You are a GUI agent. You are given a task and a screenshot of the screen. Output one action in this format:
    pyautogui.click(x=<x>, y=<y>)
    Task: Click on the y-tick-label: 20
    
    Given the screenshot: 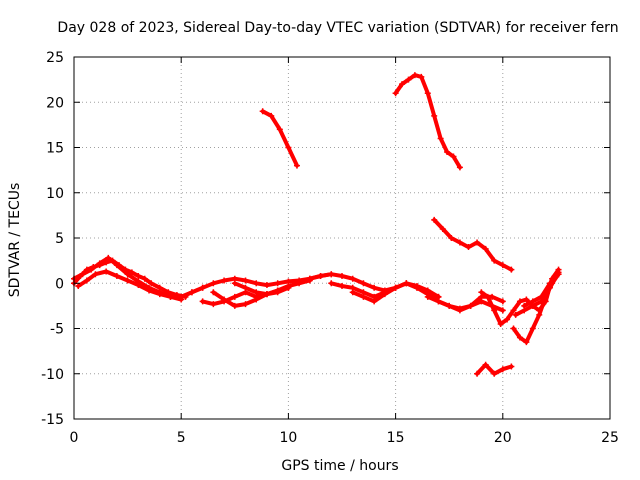 What is the action you would take?
    pyautogui.click(x=55, y=103)
    